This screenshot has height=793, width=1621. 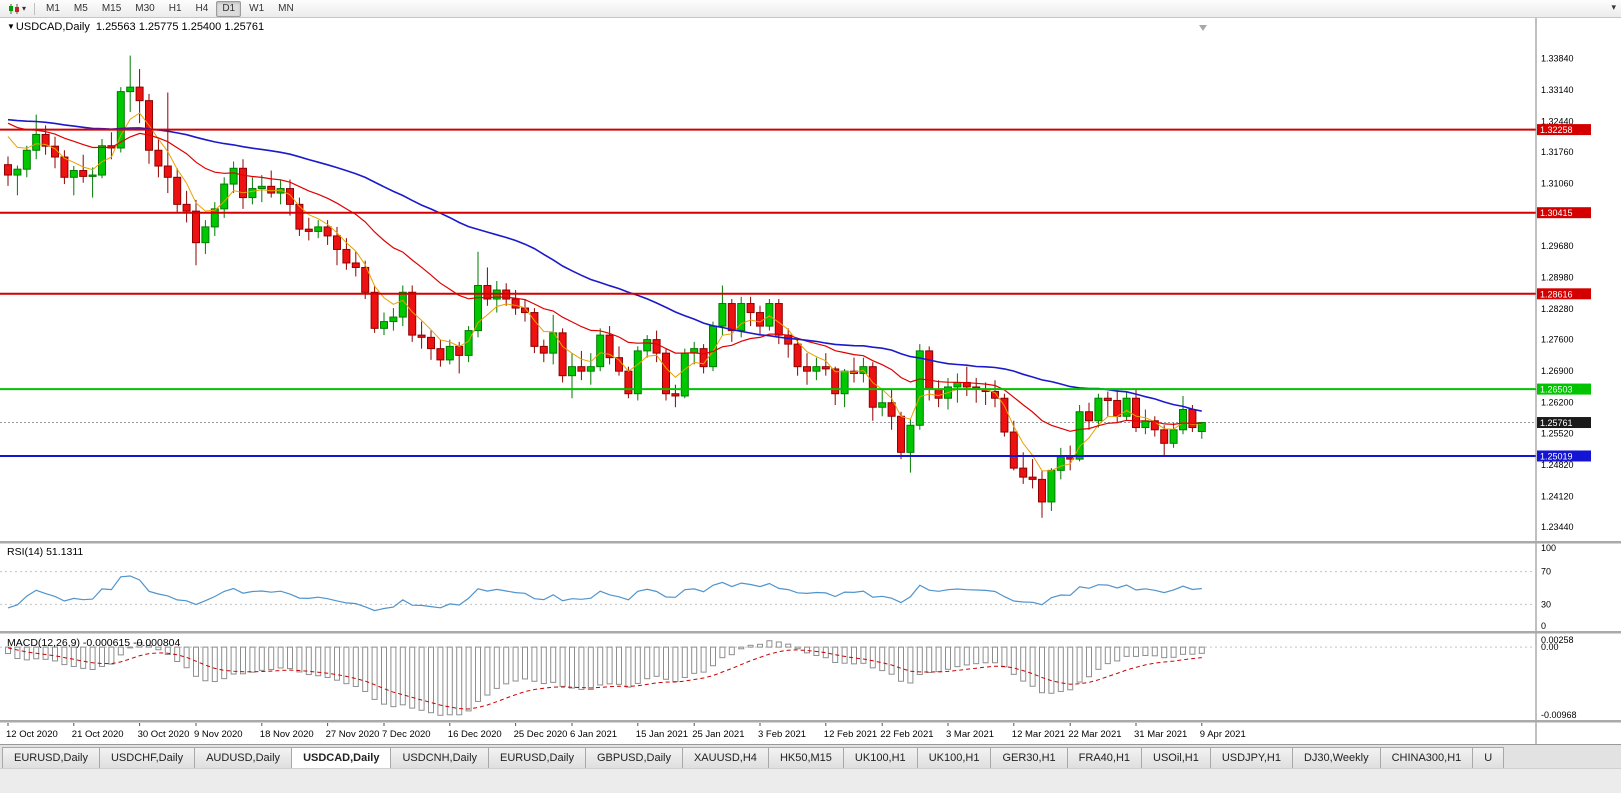 What do you see at coordinates (850, 734) in the screenshot?
I see `time-axis-label: 12 Feb 2021` at bounding box center [850, 734].